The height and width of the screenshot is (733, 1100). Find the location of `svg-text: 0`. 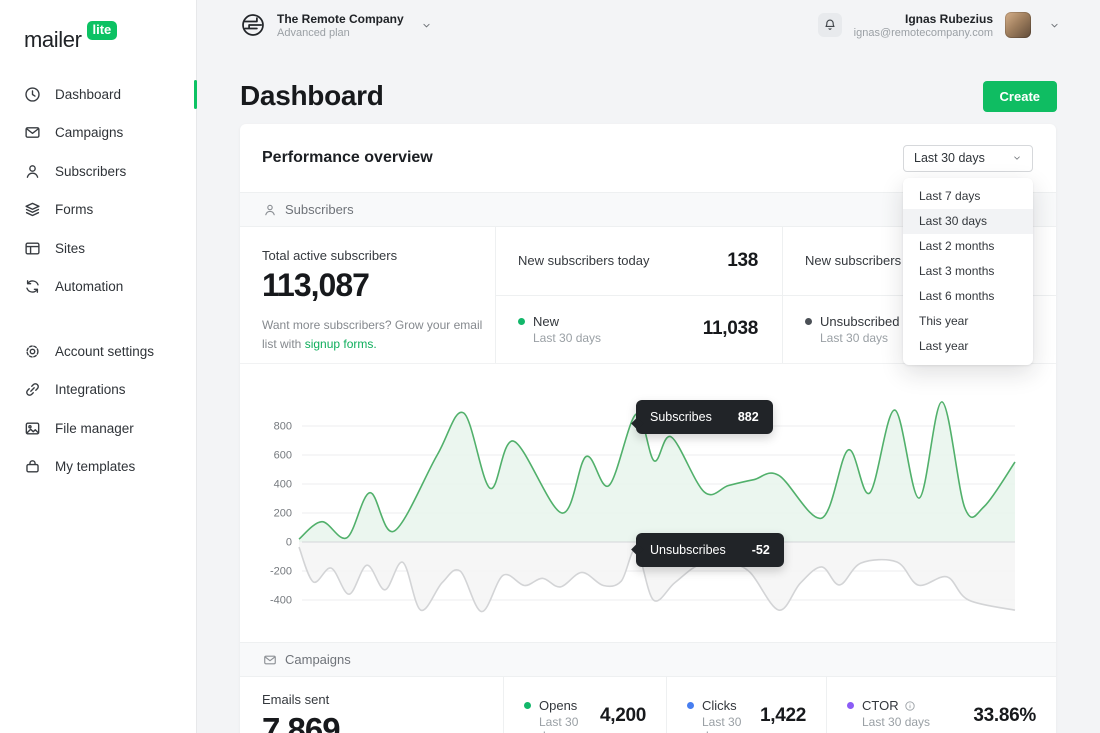

svg-text: 0 is located at coordinates (289, 543).